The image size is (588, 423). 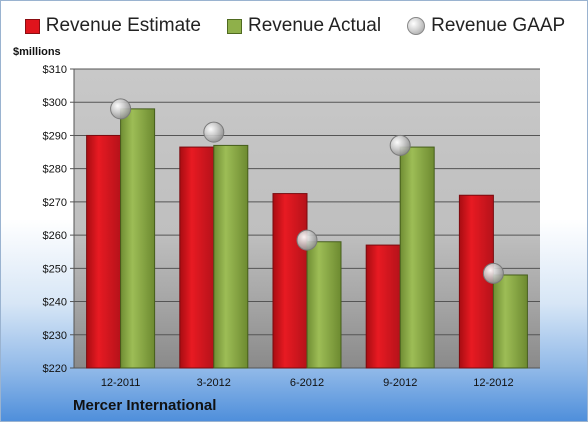 I want to click on legend-item-actual: Revenue Actual, so click(x=304, y=26).